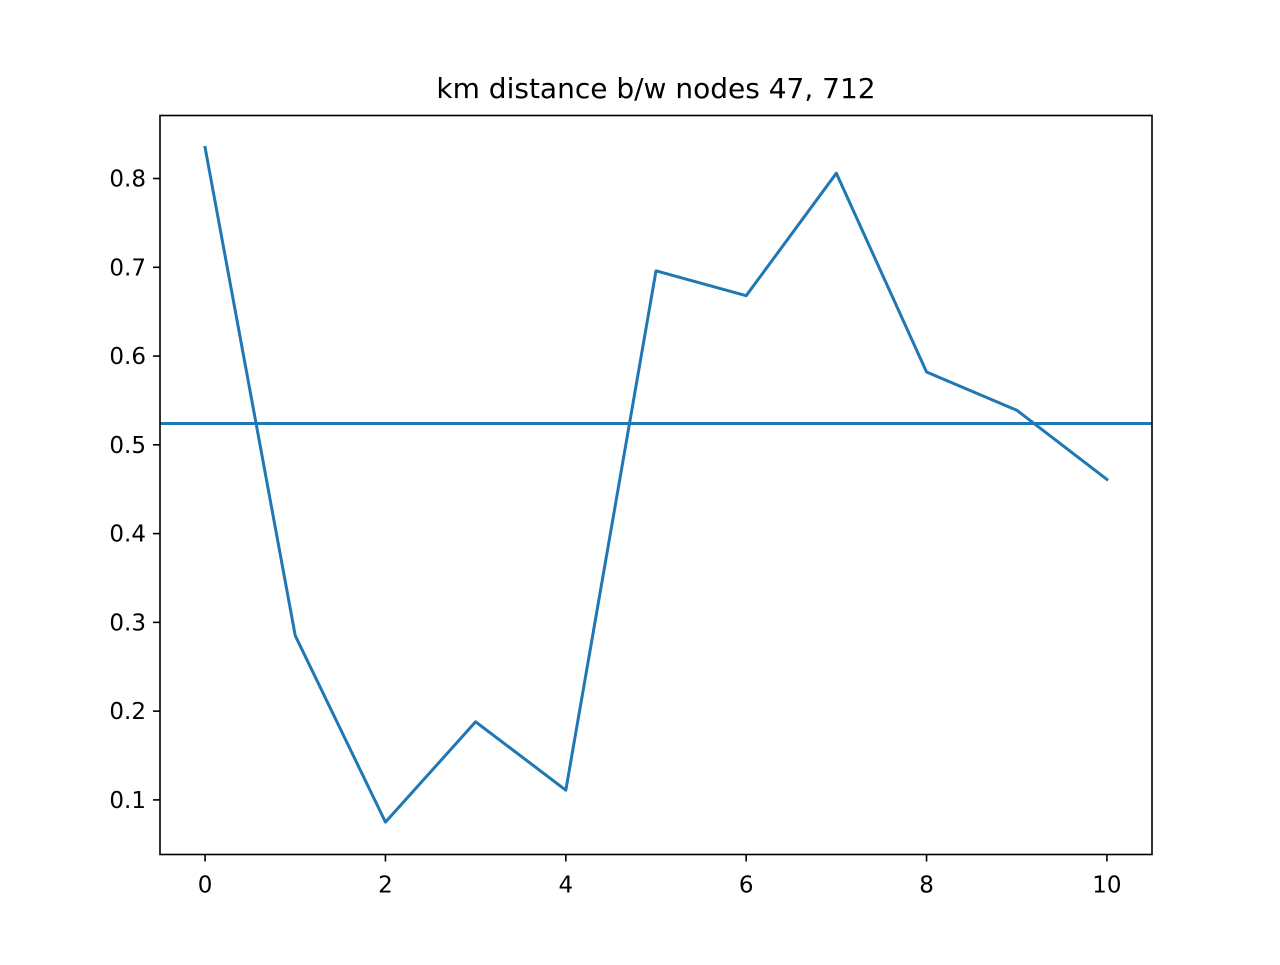 This screenshot has height=965, width=1280. I want to click on x-tick-label: 4, so click(565, 886).